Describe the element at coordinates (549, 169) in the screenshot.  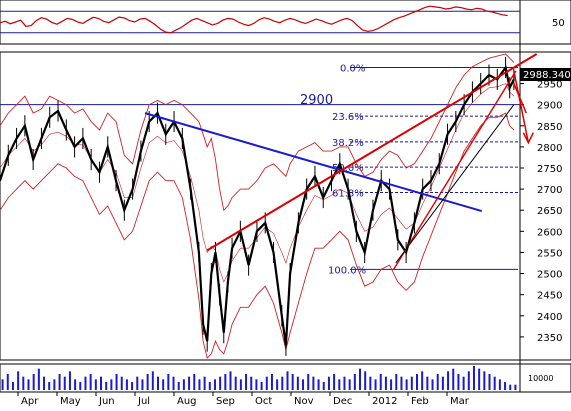
I see `price-tick-label-8: 2750` at that location.